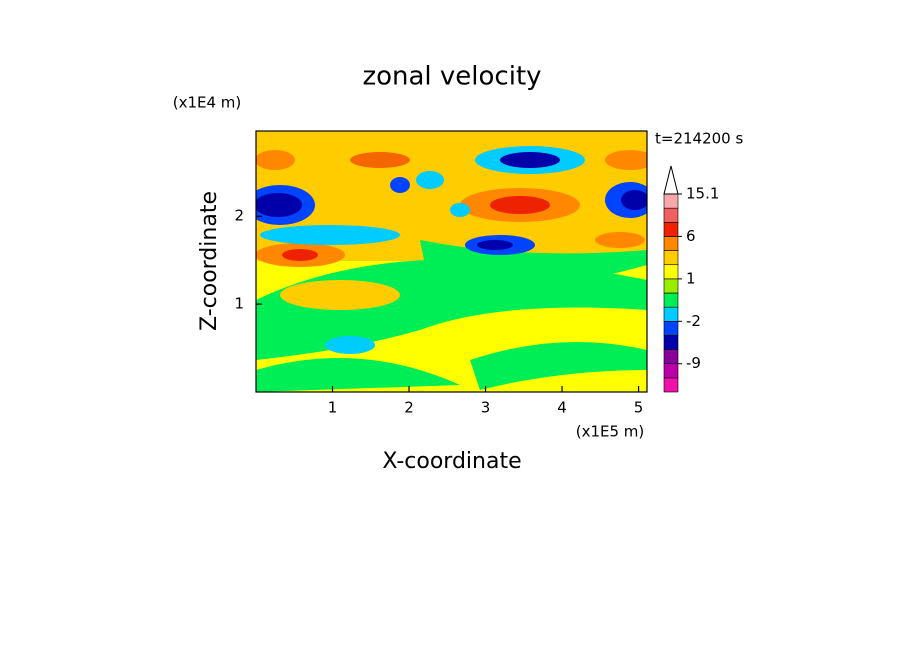 The image size is (904, 654). Describe the element at coordinates (451, 77) in the screenshot. I see `chart-title: zonal velocity` at that location.